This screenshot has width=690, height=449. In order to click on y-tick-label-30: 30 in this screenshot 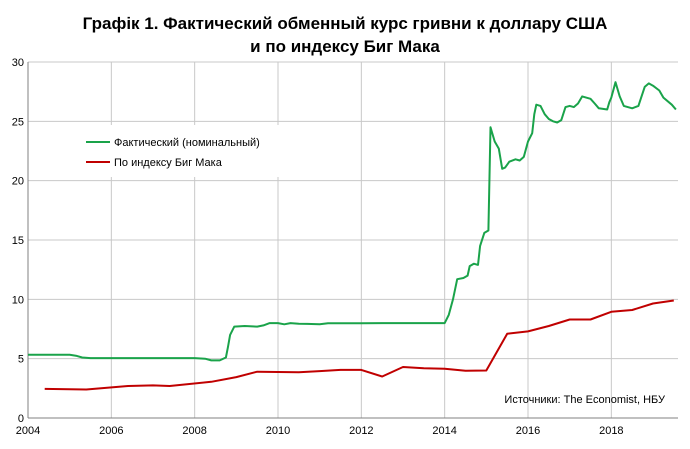, I will do `click(18, 63)`.